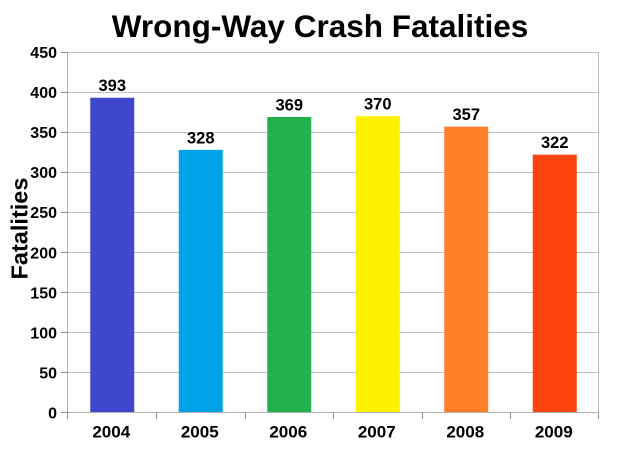 This screenshot has height=467, width=623. Describe the element at coordinates (43, 293) in the screenshot. I see `svg-text: 150` at that location.